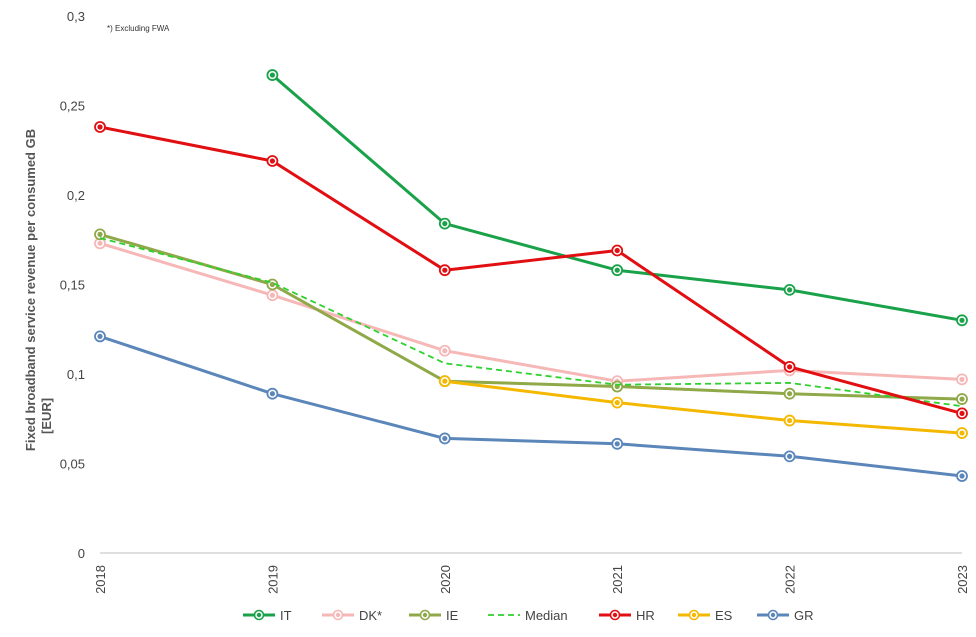 This screenshot has width=976, height=637. I want to click on series-es, so click(703, 407).